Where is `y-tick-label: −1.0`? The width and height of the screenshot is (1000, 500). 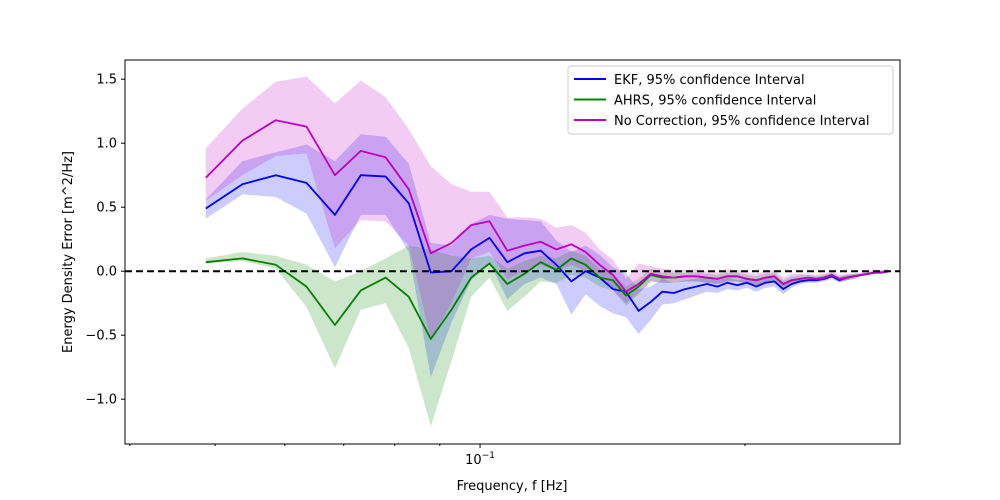
y-tick-label: −1.0 is located at coordinates (101, 400).